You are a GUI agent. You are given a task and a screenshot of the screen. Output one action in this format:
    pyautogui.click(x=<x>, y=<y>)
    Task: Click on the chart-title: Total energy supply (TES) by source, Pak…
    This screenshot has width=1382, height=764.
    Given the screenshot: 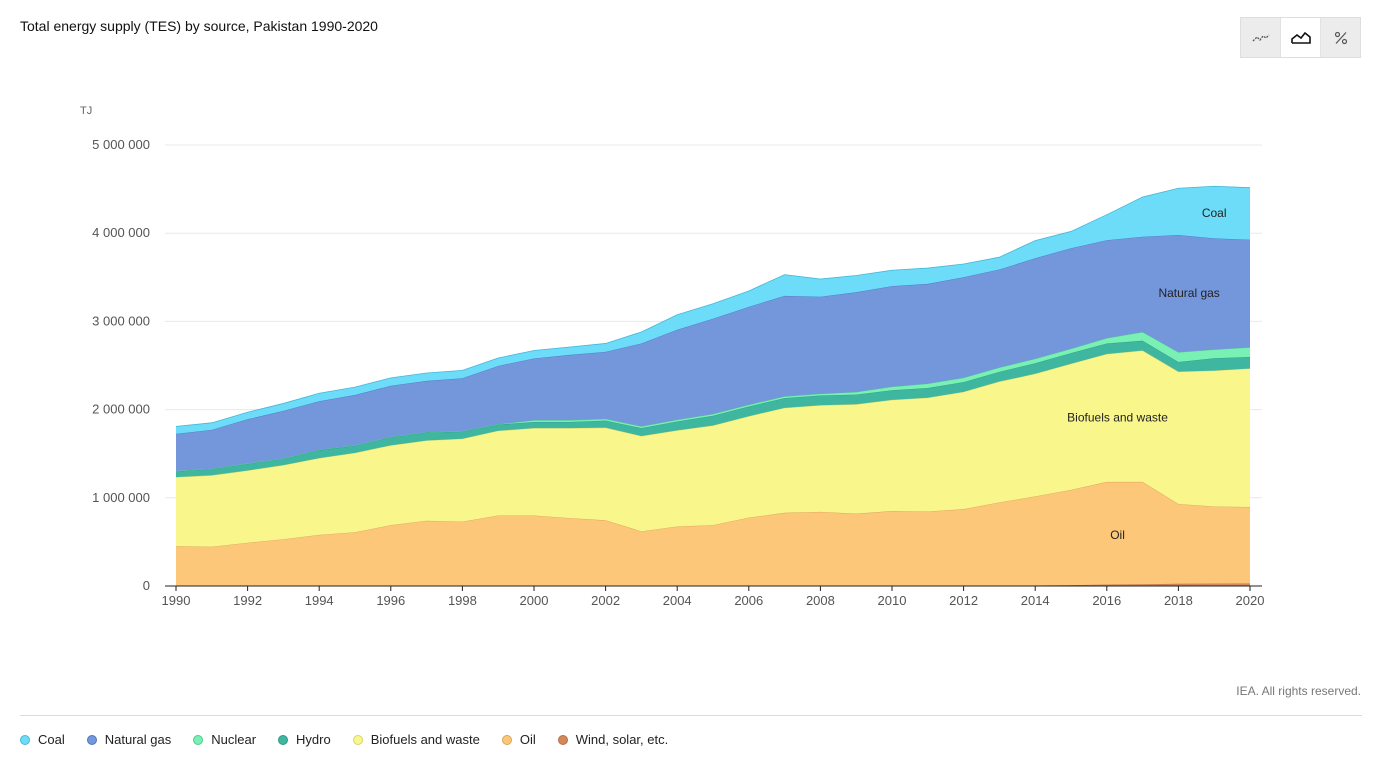 What is the action you would take?
    pyautogui.click(x=199, y=26)
    